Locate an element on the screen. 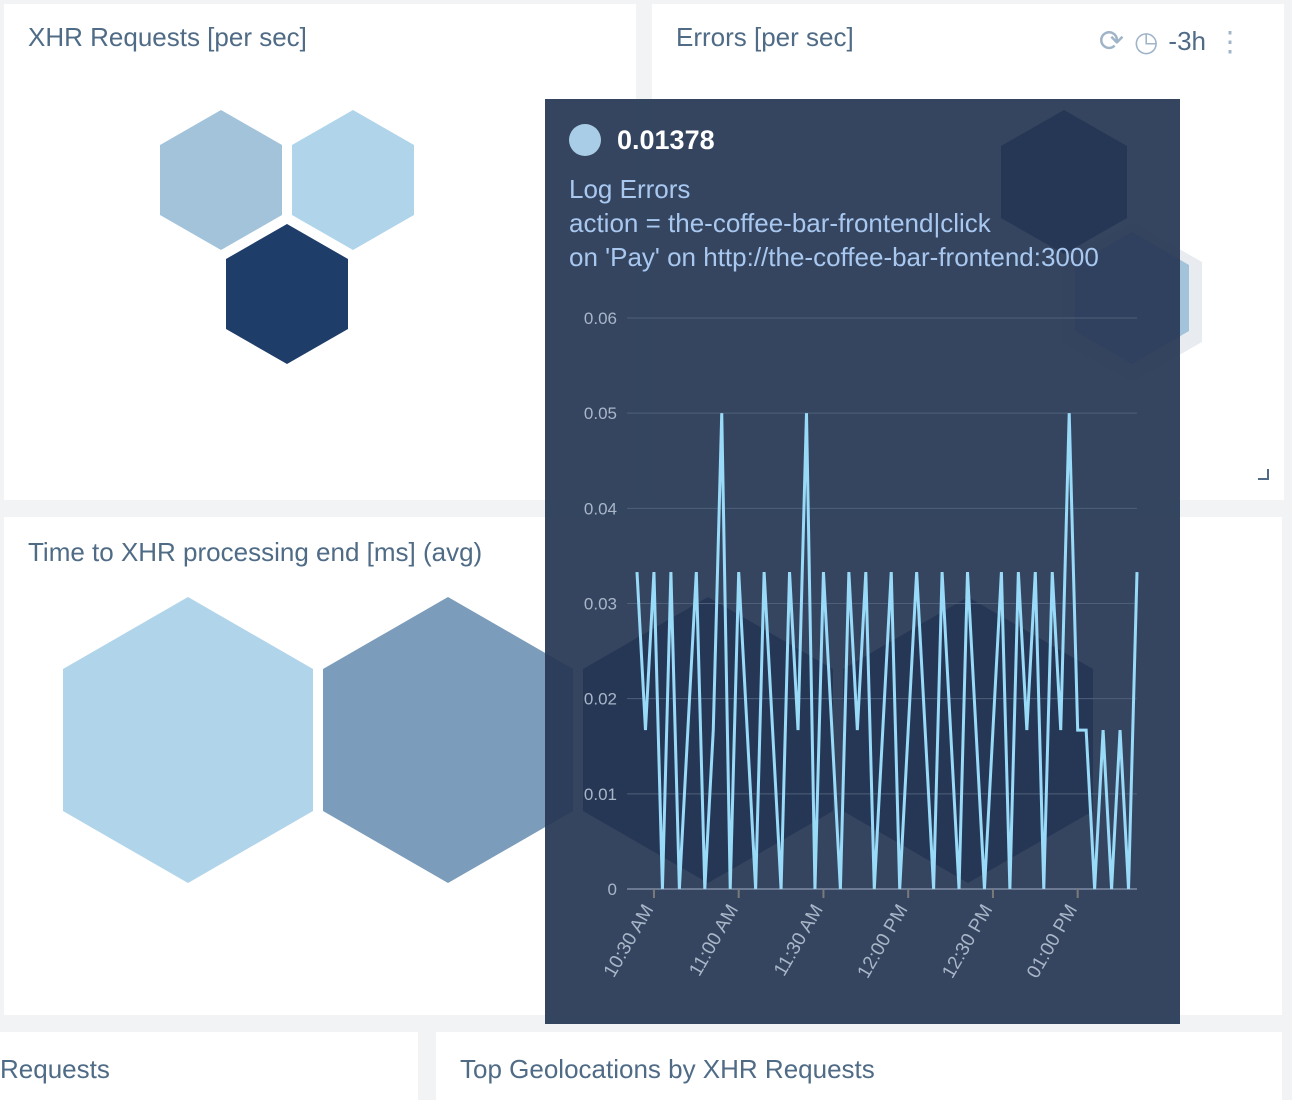  x-tick-label: 11:30 AM is located at coordinates (799, 940).